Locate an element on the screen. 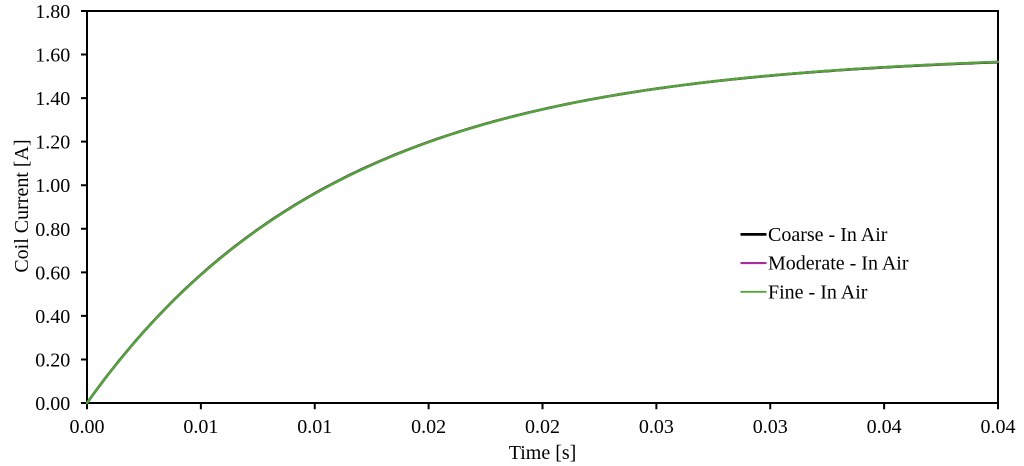 The image size is (1024, 466). svg-text: 1.40 is located at coordinates (52, 99).